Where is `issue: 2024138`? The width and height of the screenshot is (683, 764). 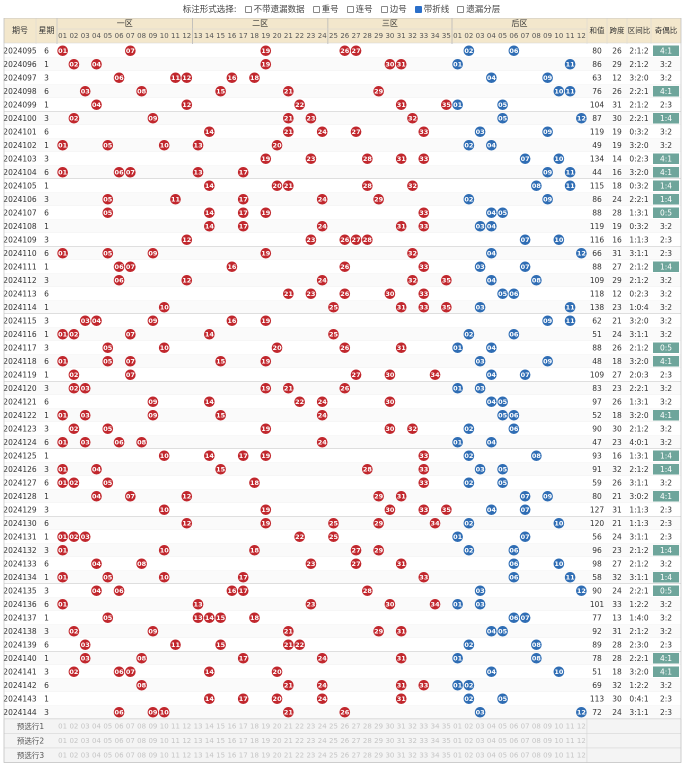 issue: 2024138 is located at coordinates (20, 631).